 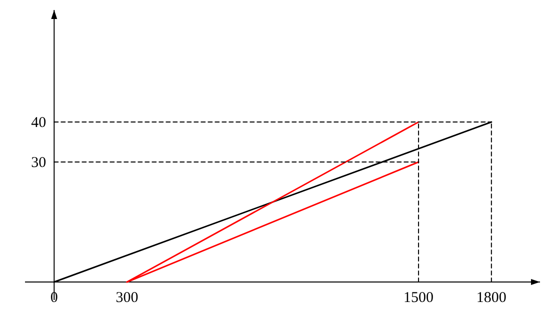 What do you see at coordinates (54, 298) in the screenshot?
I see `x-tick-label: 0` at bounding box center [54, 298].